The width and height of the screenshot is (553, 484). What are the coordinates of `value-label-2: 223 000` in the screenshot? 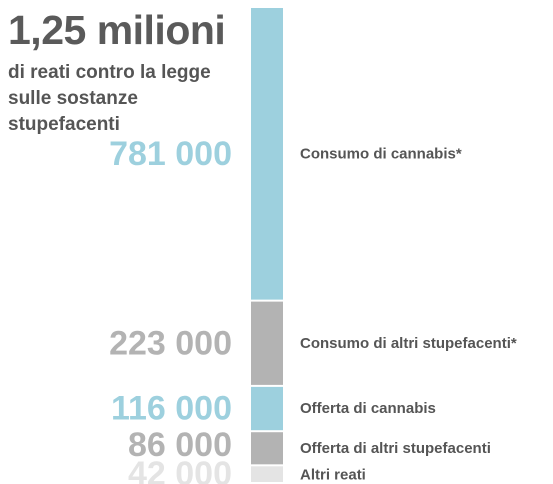 It's located at (170, 343).